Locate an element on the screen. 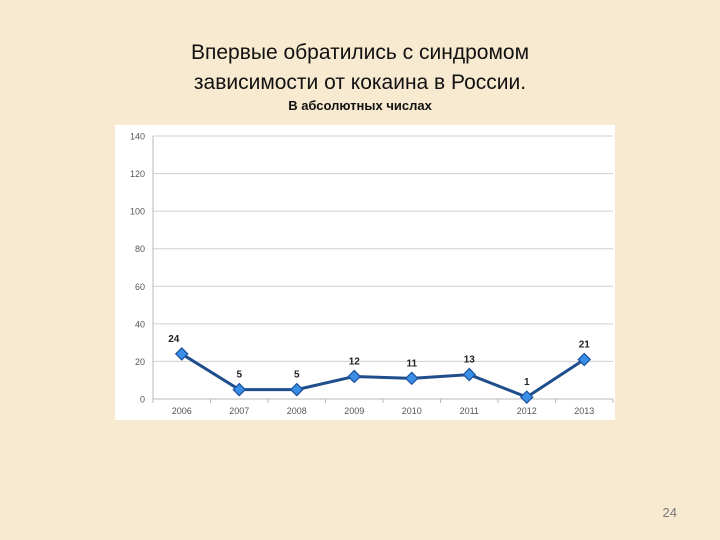 The width and height of the screenshot is (720, 540). data-label: 24 is located at coordinates (174, 339).